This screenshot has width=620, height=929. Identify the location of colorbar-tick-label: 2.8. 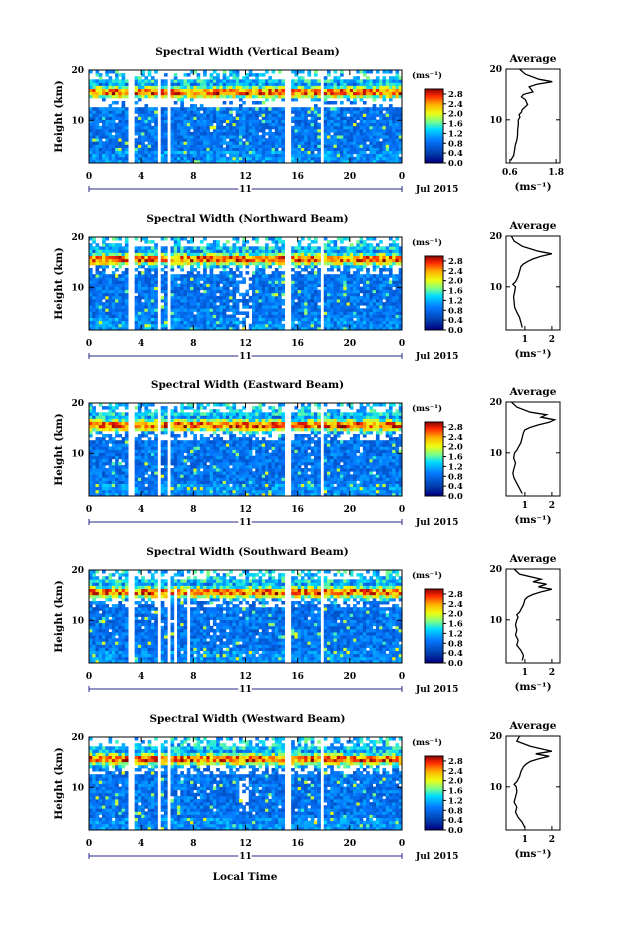
(455, 262).